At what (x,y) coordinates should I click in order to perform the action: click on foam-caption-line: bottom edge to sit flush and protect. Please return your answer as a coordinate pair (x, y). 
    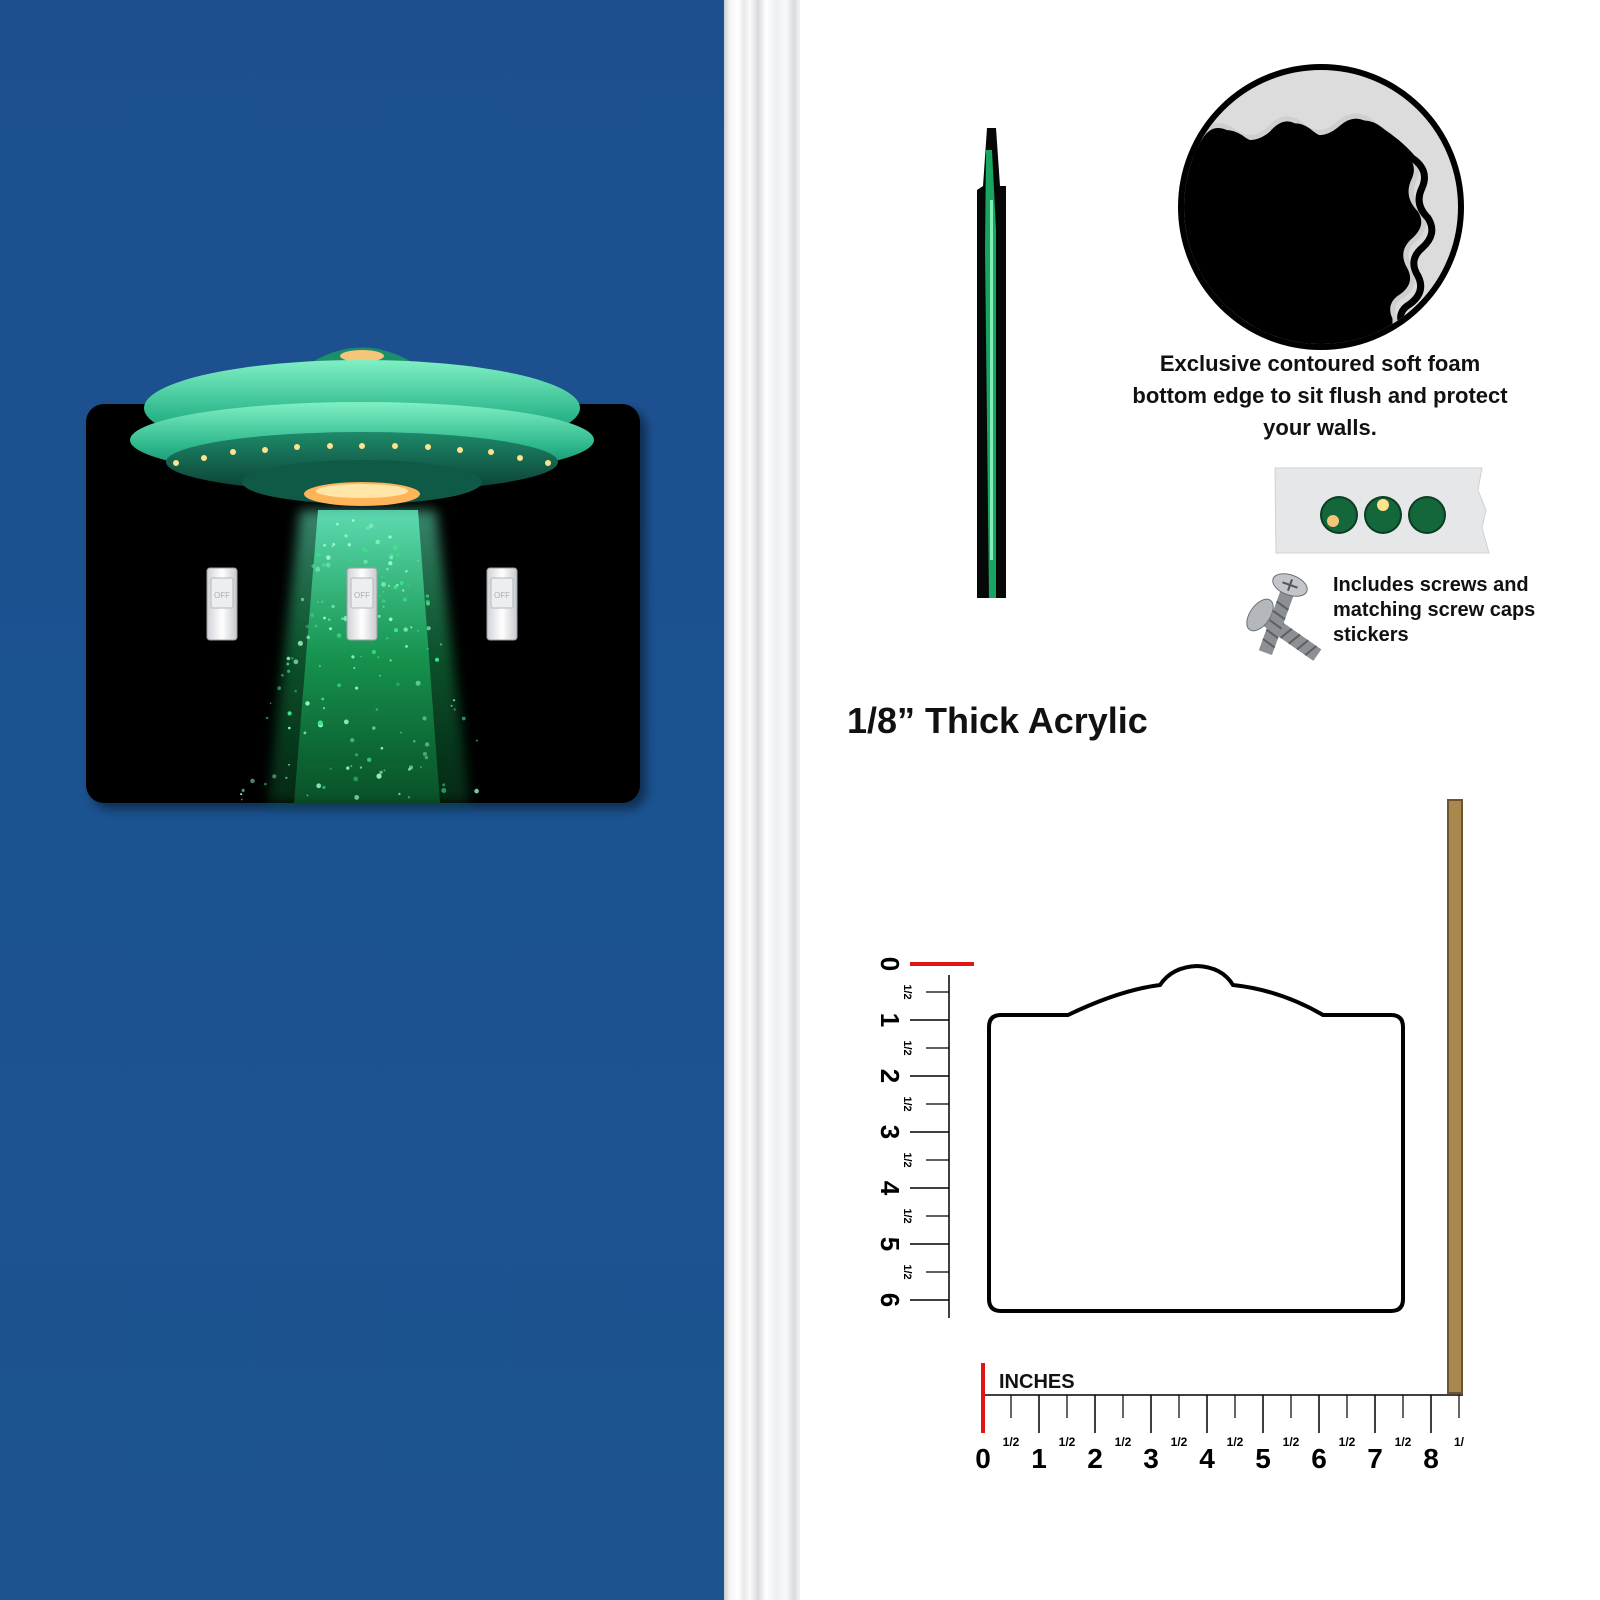
    Looking at the image, I should click on (1320, 395).